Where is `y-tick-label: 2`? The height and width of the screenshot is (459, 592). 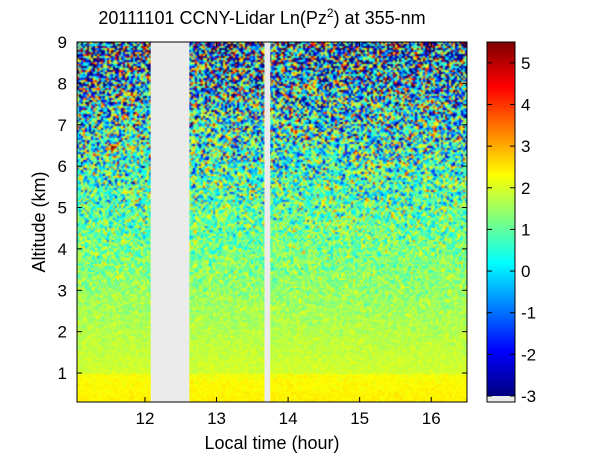 y-tick-label: 2 is located at coordinates (62, 332).